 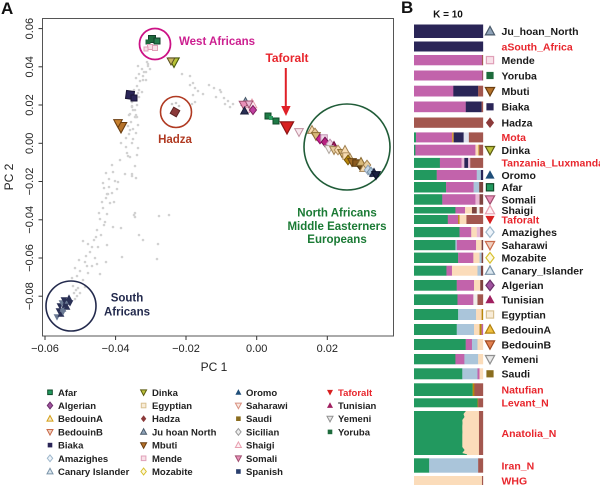 I want to click on svg-text: WHG, so click(x=515, y=480).